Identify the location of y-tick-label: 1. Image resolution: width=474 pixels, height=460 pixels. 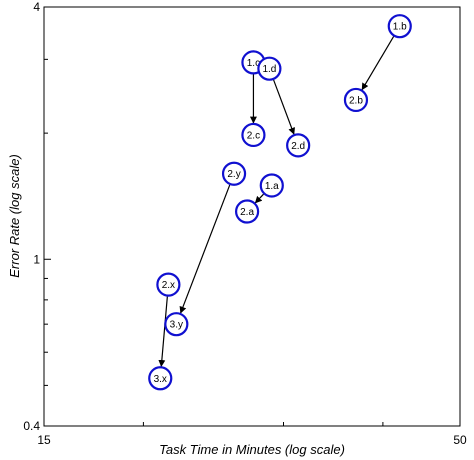
(36, 259).